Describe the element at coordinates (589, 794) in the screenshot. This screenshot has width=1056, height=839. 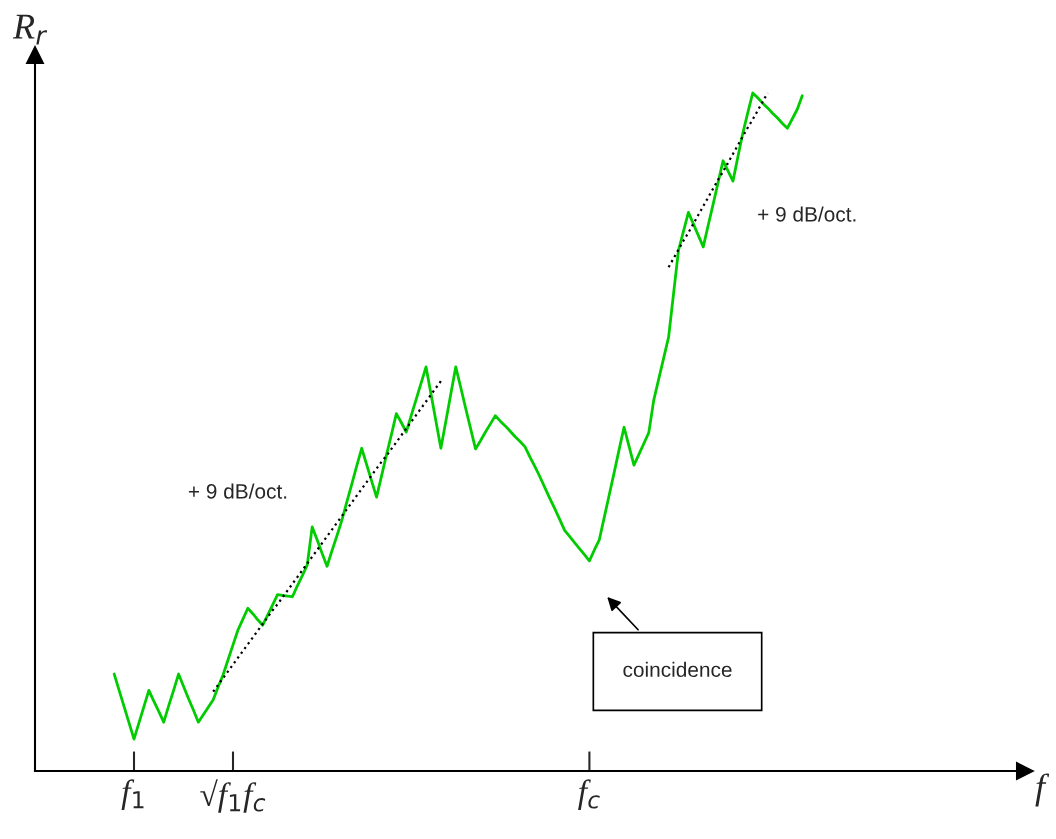
I see `x-tick-label: f$_{c}$` at that location.